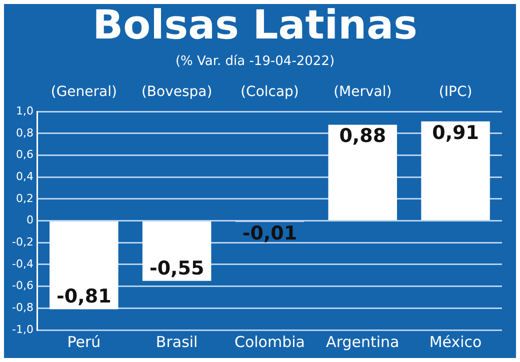 Image resolution: width=520 pixels, height=362 pixels. Describe the element at coordinates (25, 155) in the screenshot. I see `y-tick-label: 0,6` at that location.